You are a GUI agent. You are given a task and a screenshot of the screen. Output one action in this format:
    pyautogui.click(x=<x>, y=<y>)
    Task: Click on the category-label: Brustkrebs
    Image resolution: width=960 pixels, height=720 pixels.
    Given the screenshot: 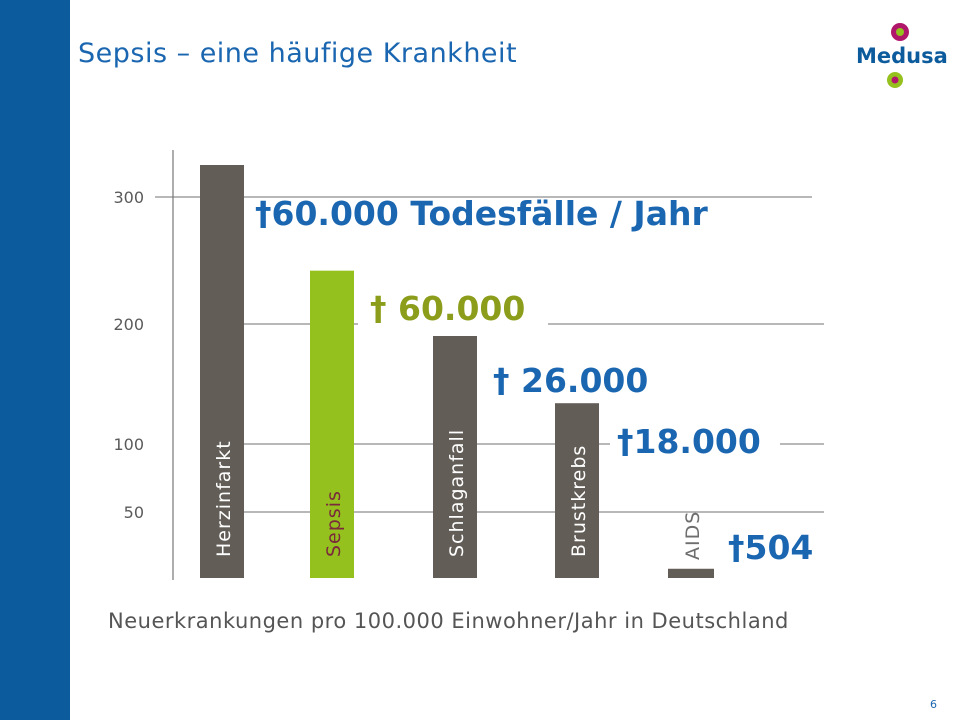 What is the action you would take?
    pyautogui.click(x=579, y=501)
    